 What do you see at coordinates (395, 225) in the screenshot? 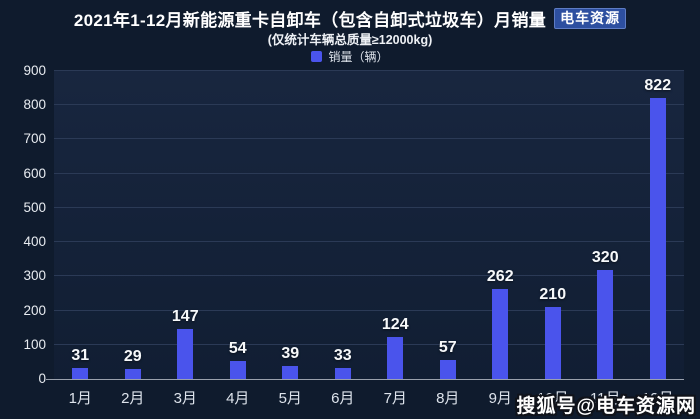
I see `bar-slot: 124` at bounding box center [395, 225].